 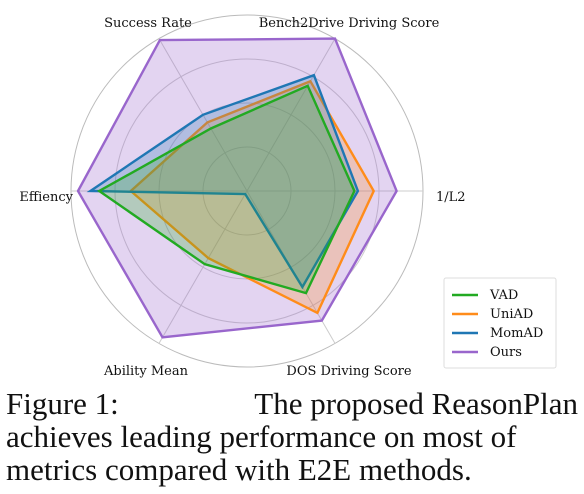 What do you see at coordinates (511, 314) in the screenshot?
I see `legend-label-uniad: UniAD` at bounding box center [511, 314].